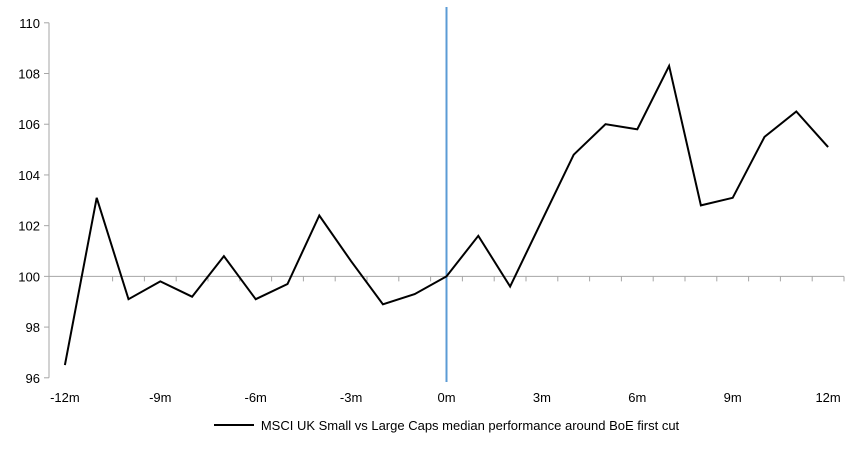 The image size is (852, 450). I want to click on y-axis-tick-label: 100, so click(29, 276).